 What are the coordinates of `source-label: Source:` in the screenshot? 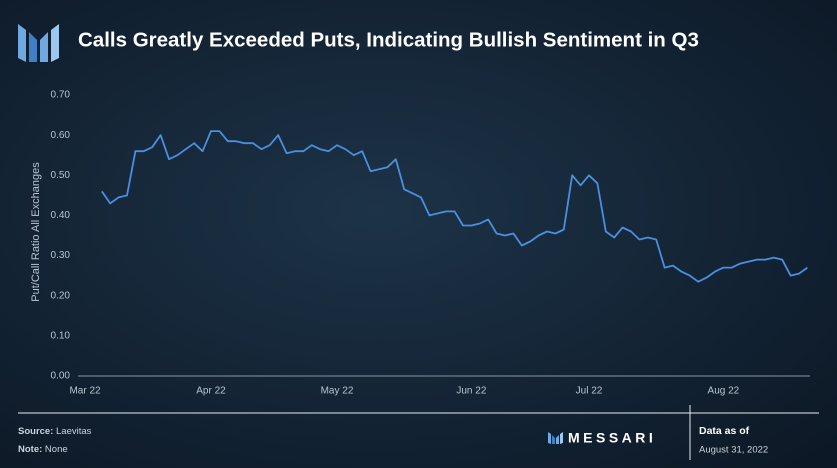 It's located at (35, 431).